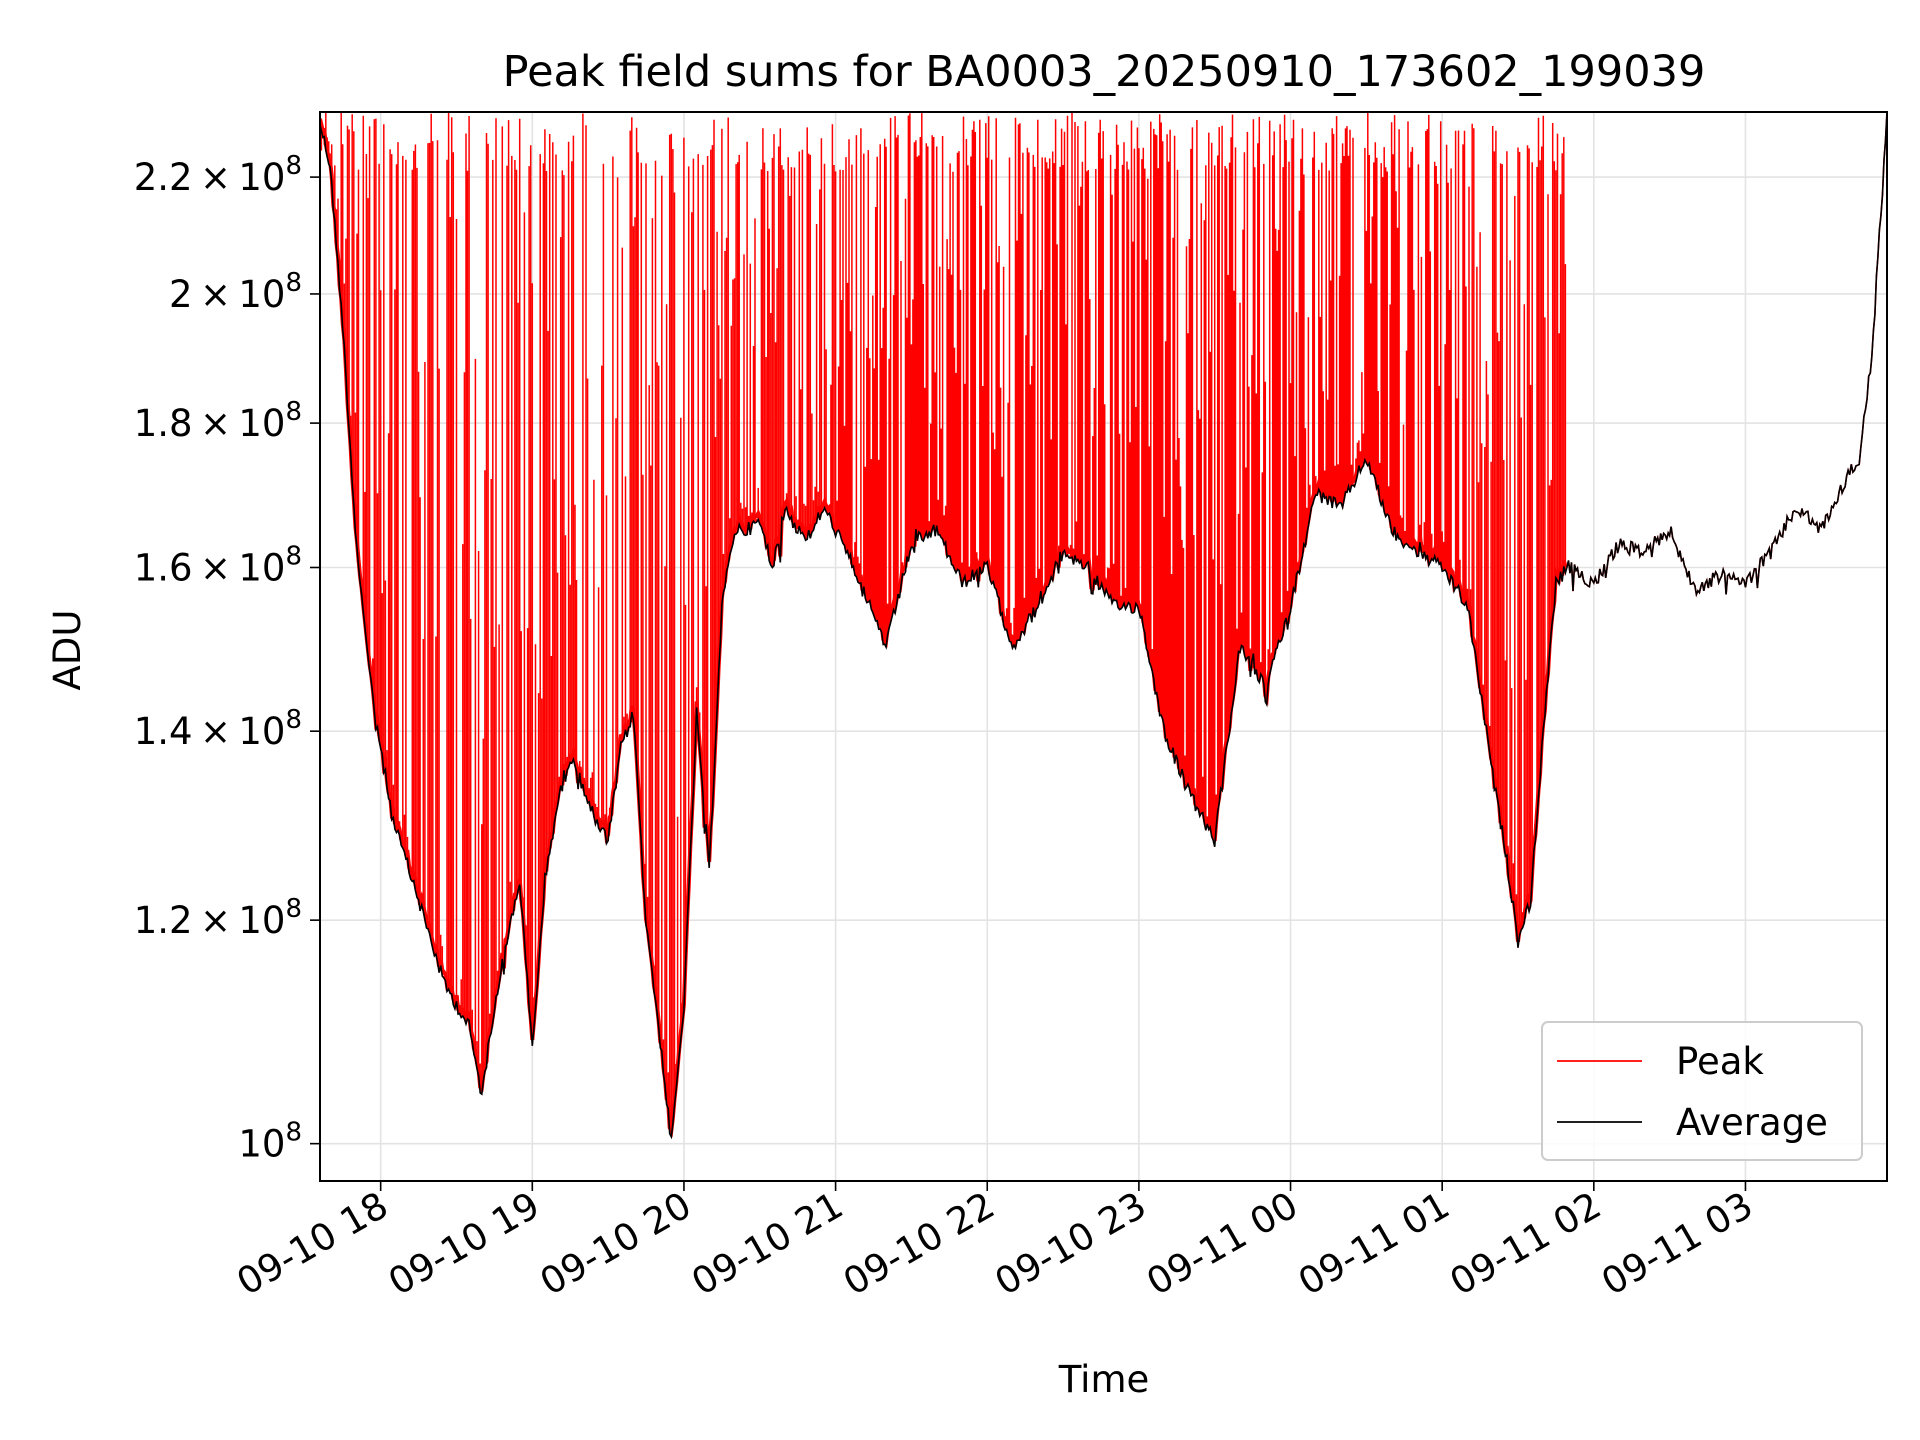  What do you see at coordinates (1752, 1122) in the screenshot?
I see `legend-average-label: Average` at bounding box center [1752, 1122].